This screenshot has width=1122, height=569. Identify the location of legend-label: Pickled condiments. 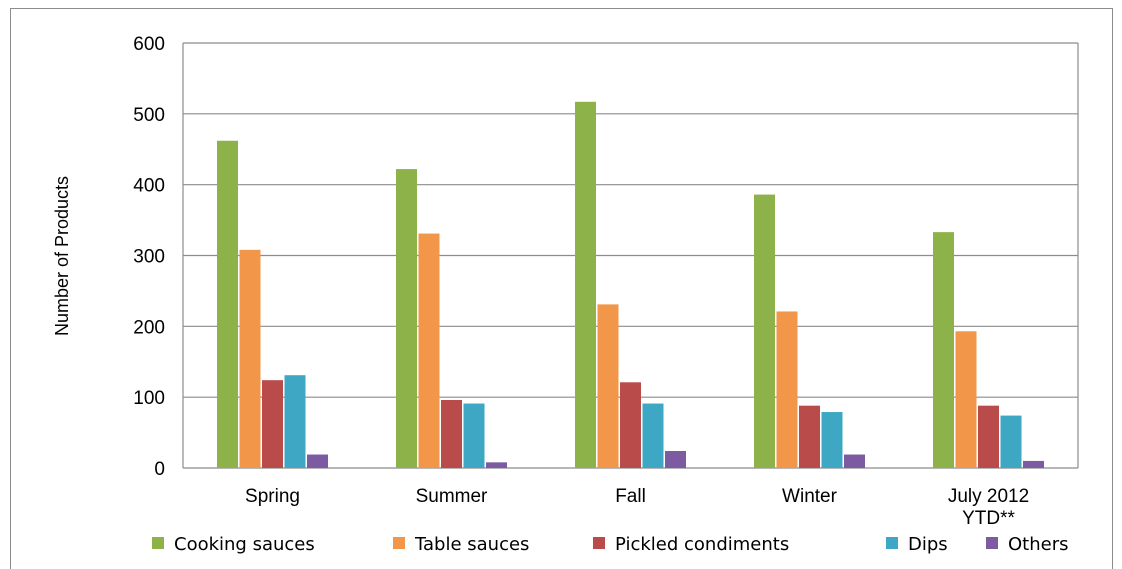
(702, 544).